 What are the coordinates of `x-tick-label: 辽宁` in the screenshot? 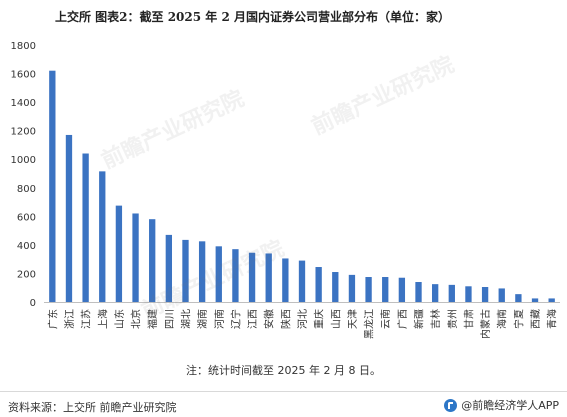 It's located at (235, 319).